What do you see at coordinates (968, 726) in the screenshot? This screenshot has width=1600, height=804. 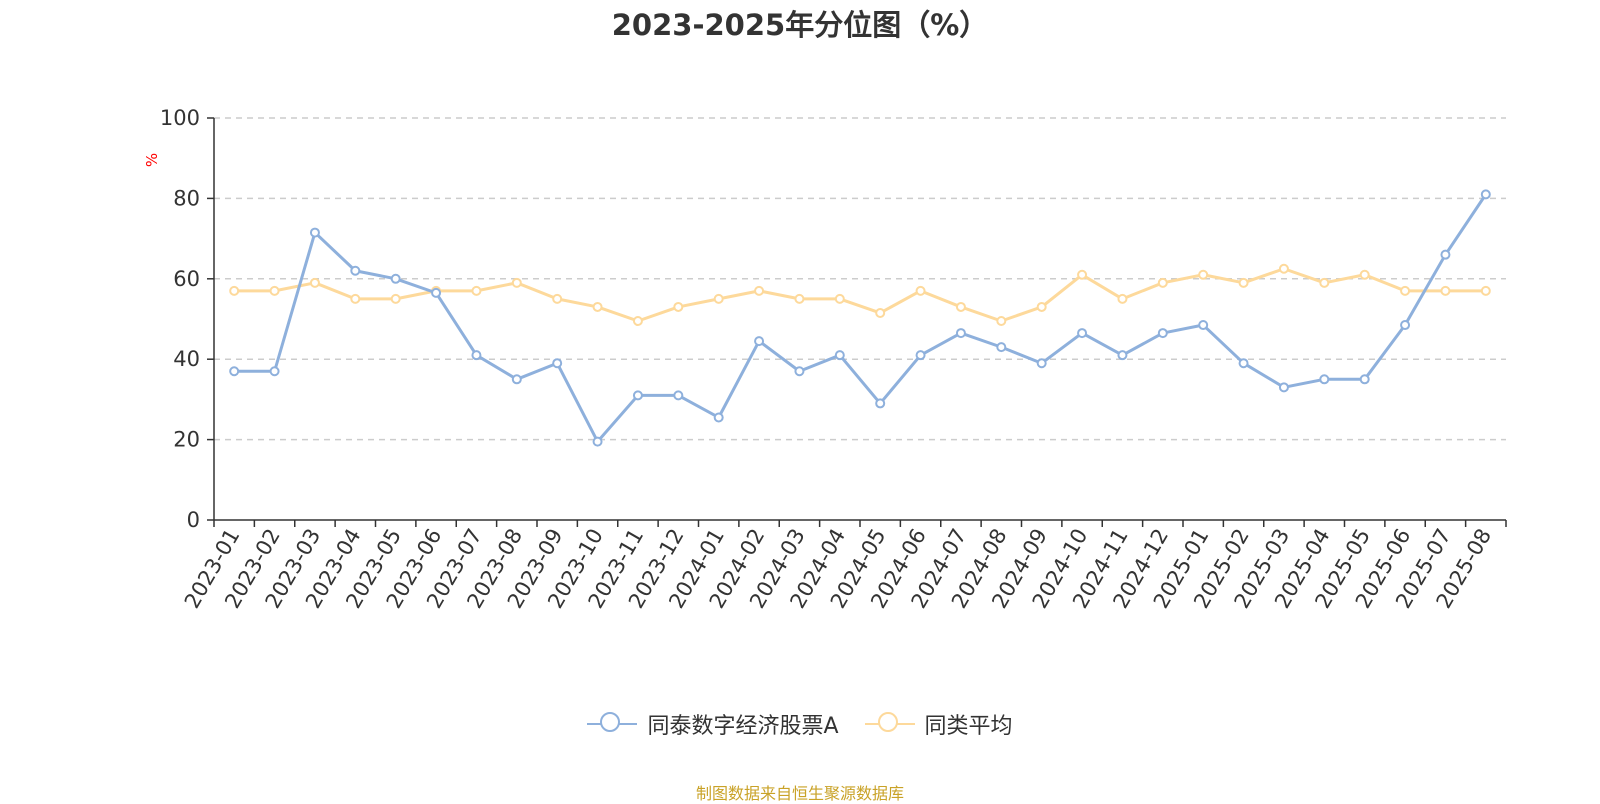 I see `legend-label: 同类平均` at bounding box center [968, 726].